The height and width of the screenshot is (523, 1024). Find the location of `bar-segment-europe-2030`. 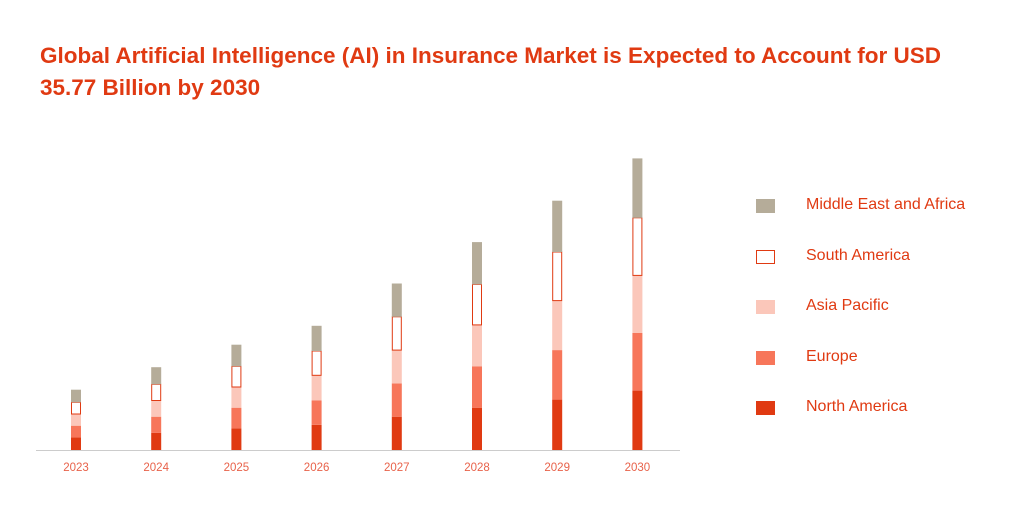

bar-segment-europe-2030 is located at coordinates (637, 362).